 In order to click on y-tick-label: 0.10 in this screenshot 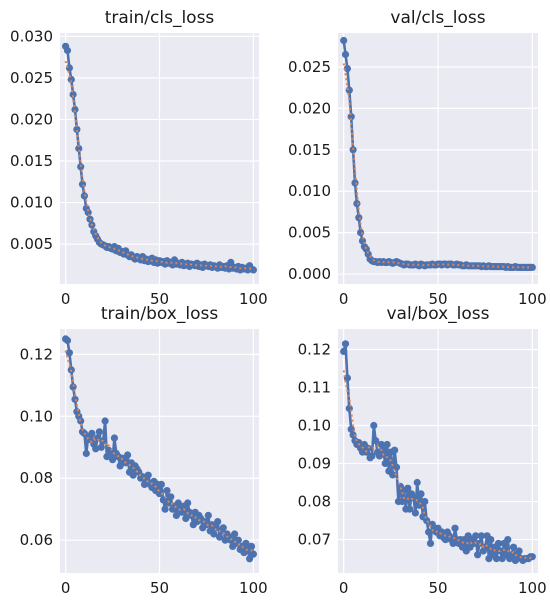, I will do `click(36, 416)`.